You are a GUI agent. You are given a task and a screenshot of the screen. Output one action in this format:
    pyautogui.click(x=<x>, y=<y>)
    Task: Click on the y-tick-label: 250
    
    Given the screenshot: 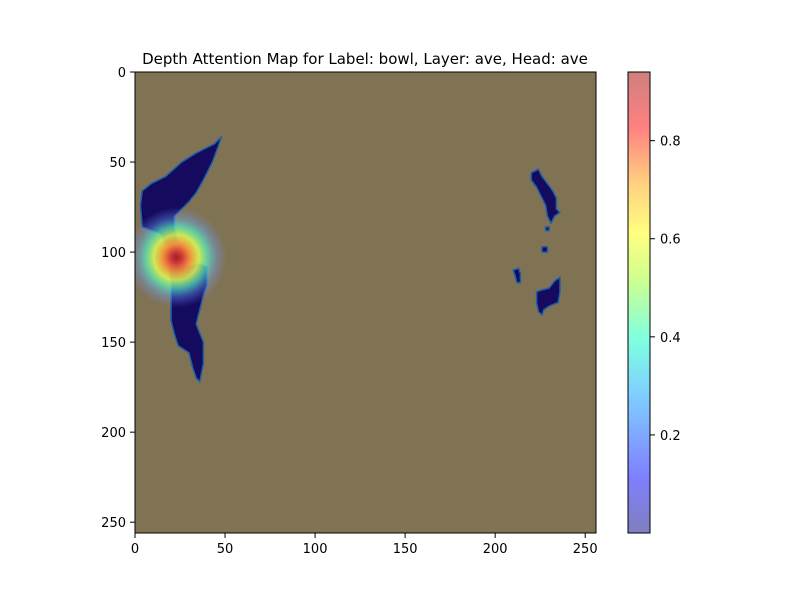 What is the action you would take?
    pyautogui.click(x=113, y=523)
    